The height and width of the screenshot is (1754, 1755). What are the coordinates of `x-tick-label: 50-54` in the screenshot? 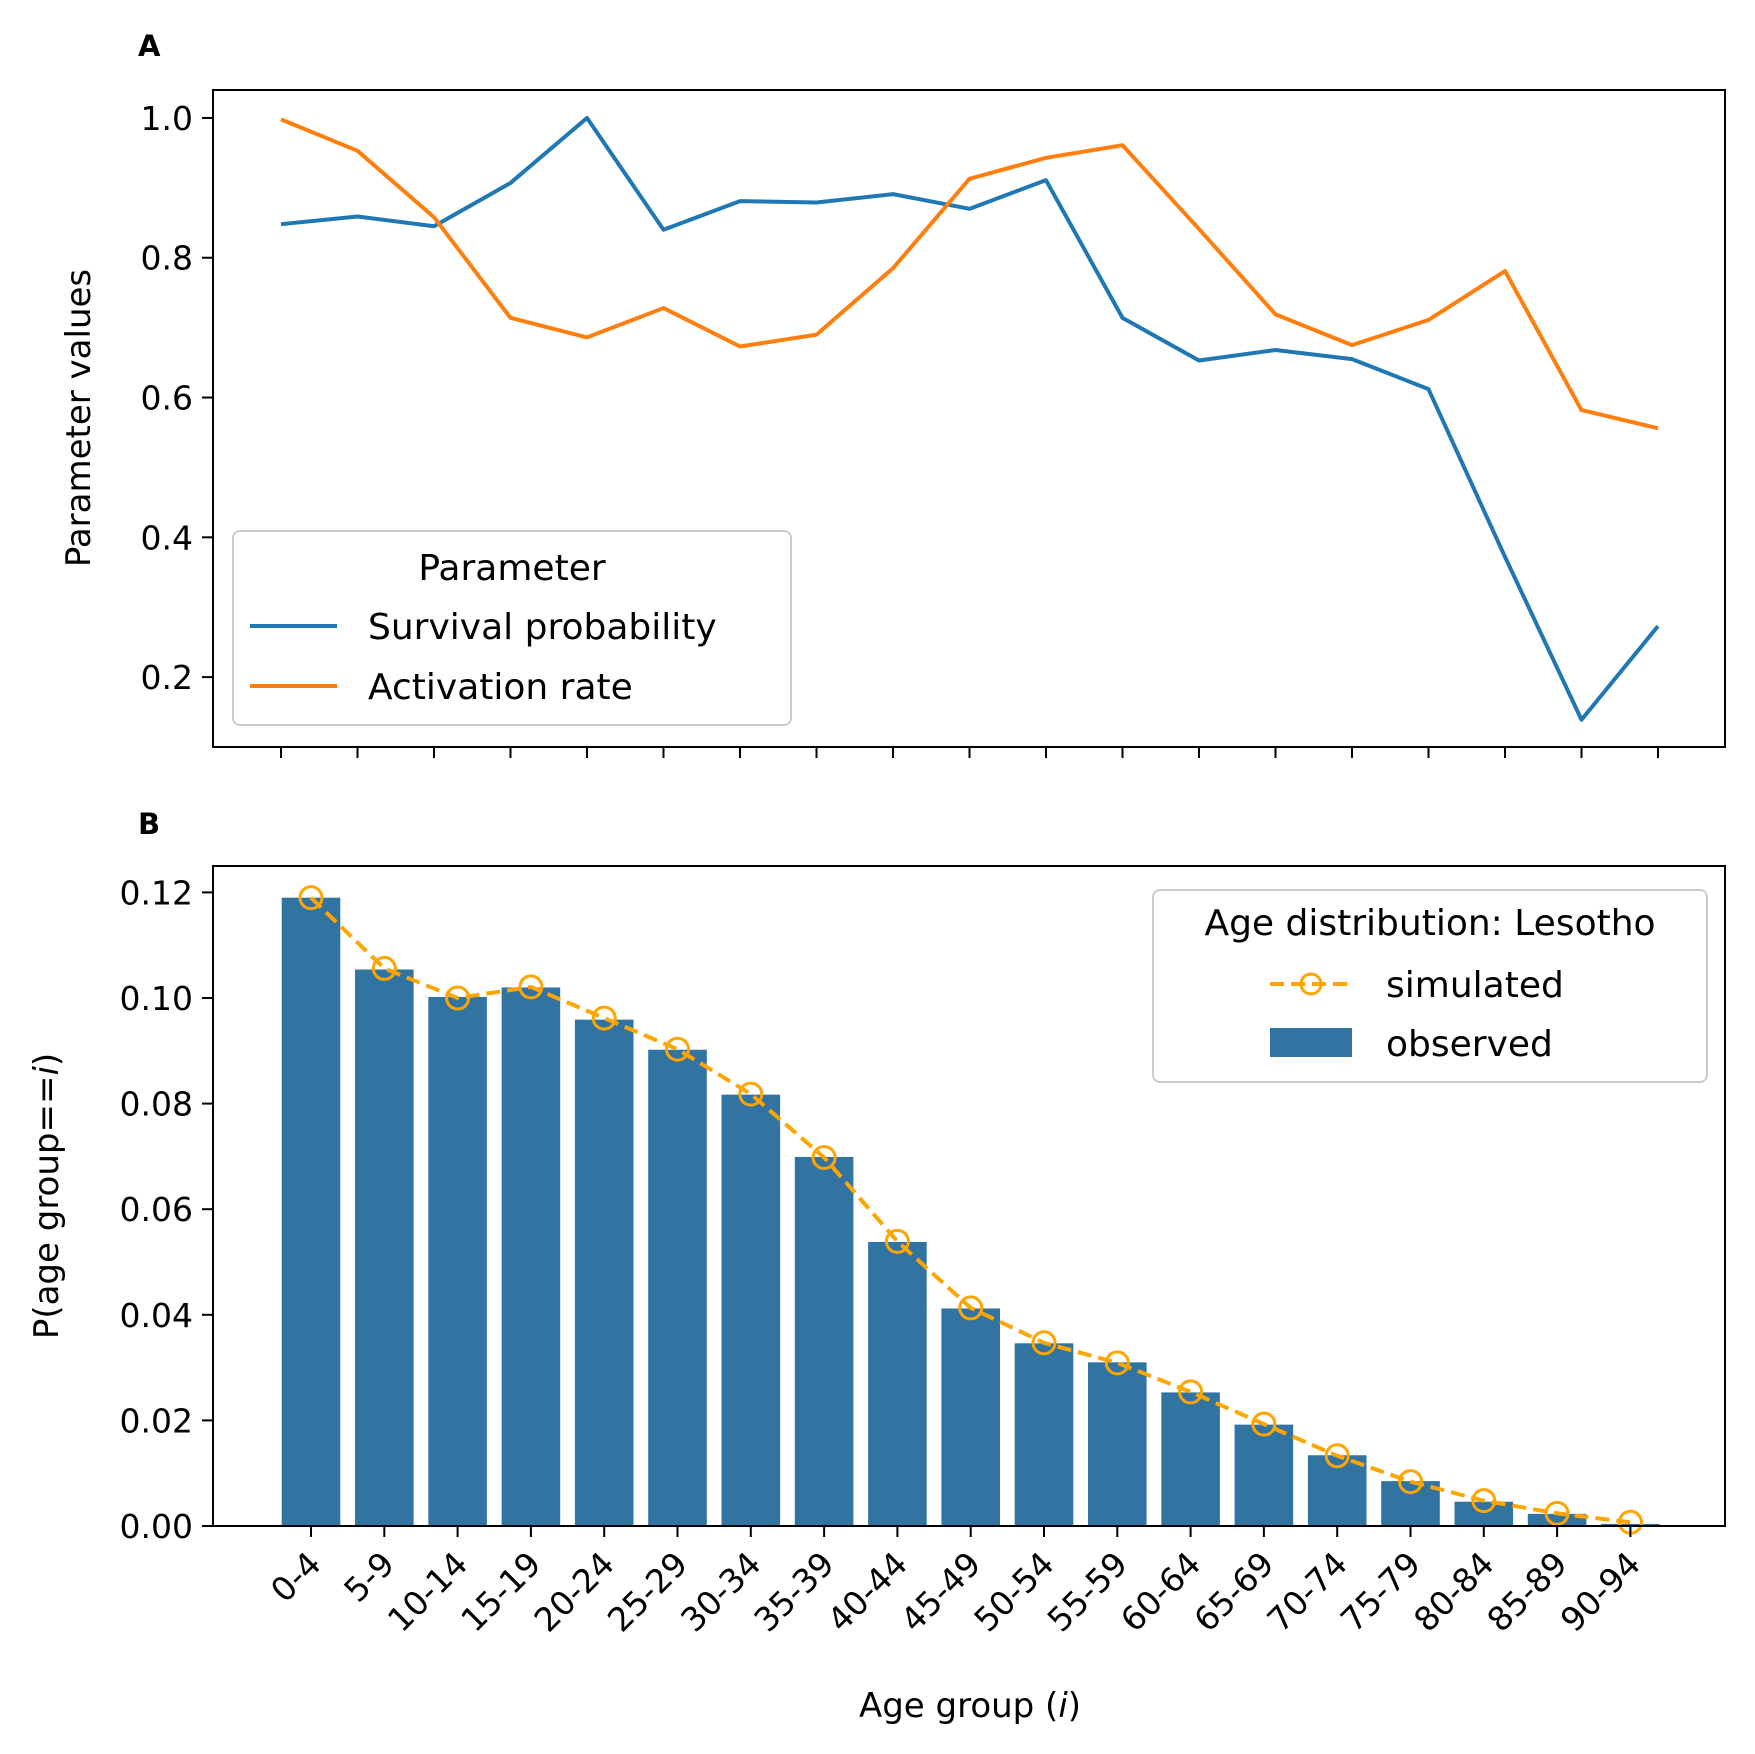 It's located at (1013, 1591).